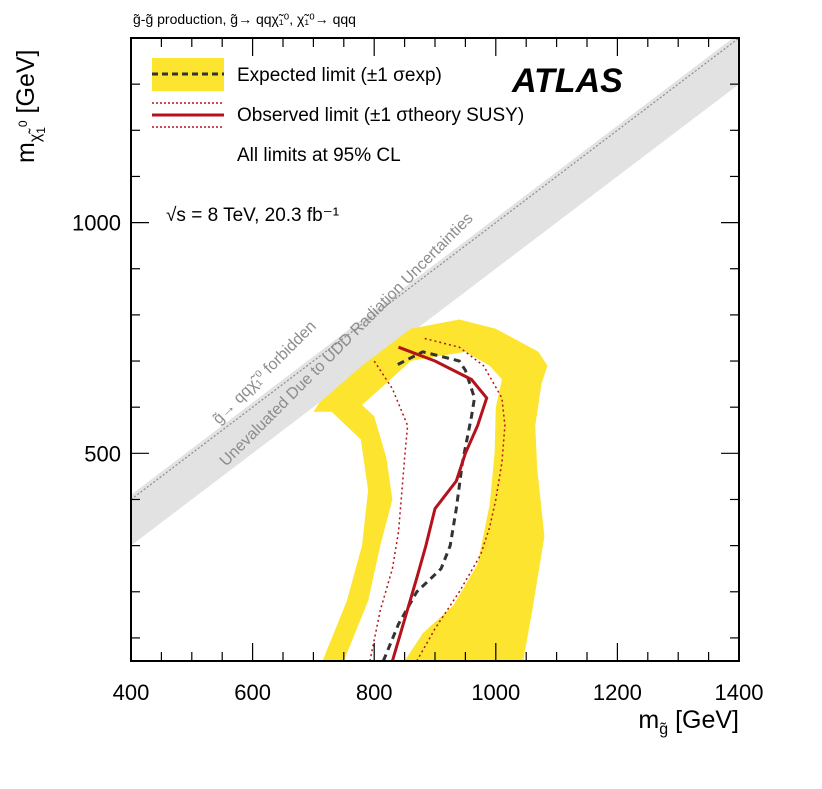  I want to click on x-axis-title: mg̃ [GeV], so click(688, 722).